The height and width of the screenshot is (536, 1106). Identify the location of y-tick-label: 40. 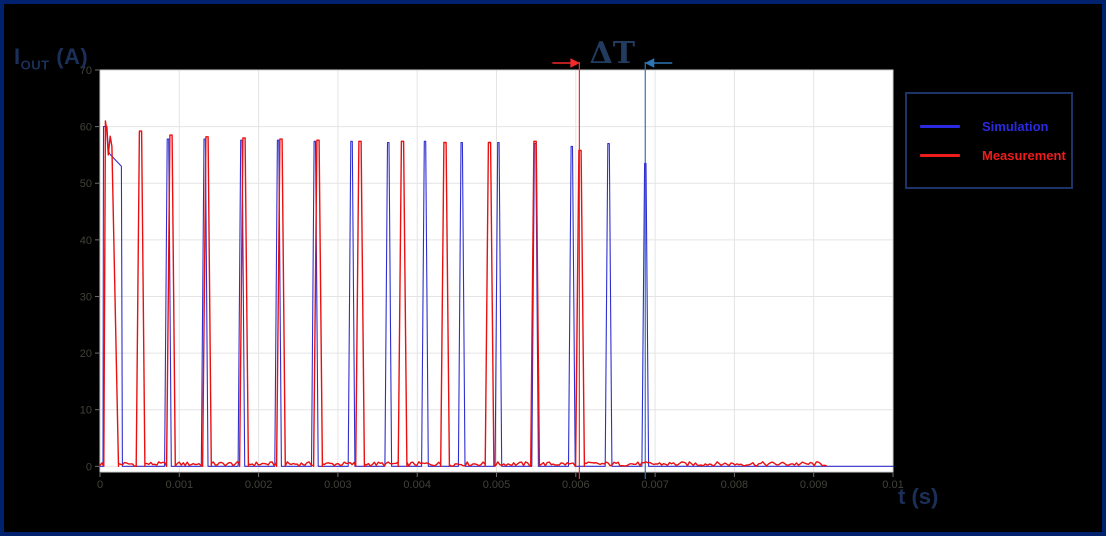
(86, 241).